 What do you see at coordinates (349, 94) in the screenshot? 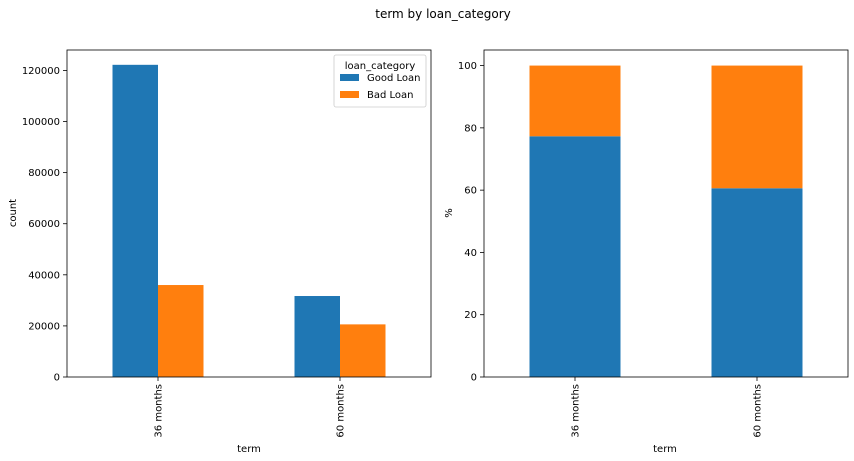
I see `legend-swatch-bad-loan` at bounding box center [349, 94].